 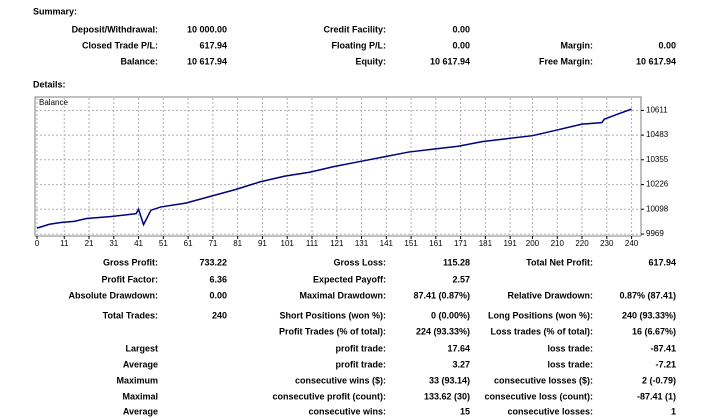 I want to click on x-tick-label: 121, so click(x=337, y=243).